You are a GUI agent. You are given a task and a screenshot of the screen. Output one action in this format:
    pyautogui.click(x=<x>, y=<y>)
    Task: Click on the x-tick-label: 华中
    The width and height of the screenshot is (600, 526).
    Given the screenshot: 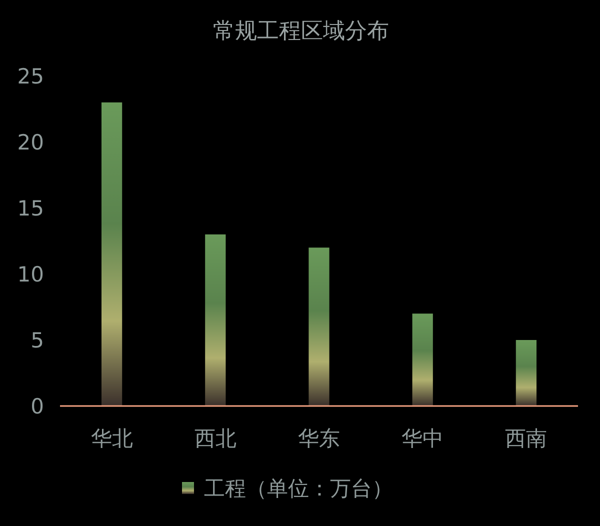 What is the action you would take?
    pyautogui.click(x=423, y=438)
    